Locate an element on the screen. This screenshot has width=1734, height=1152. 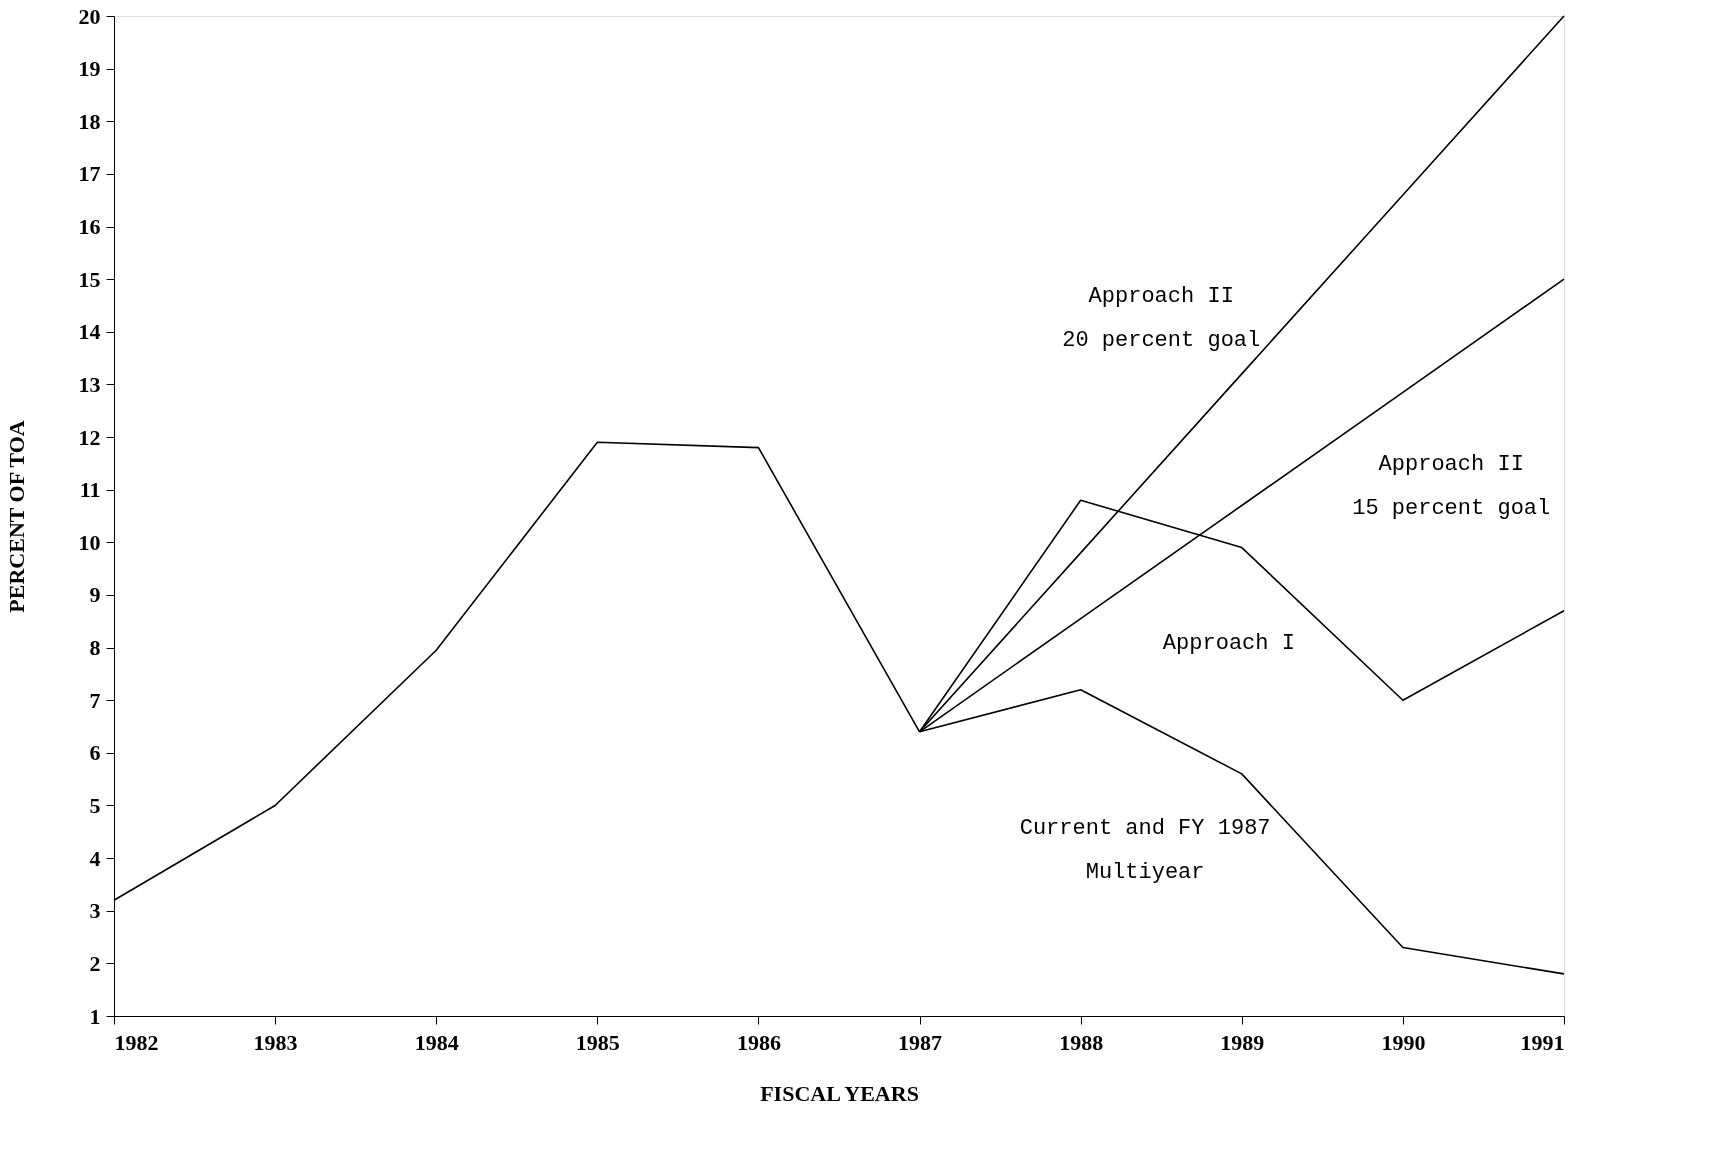
y-tick-label: 6 is located at coordinates (95, 753).